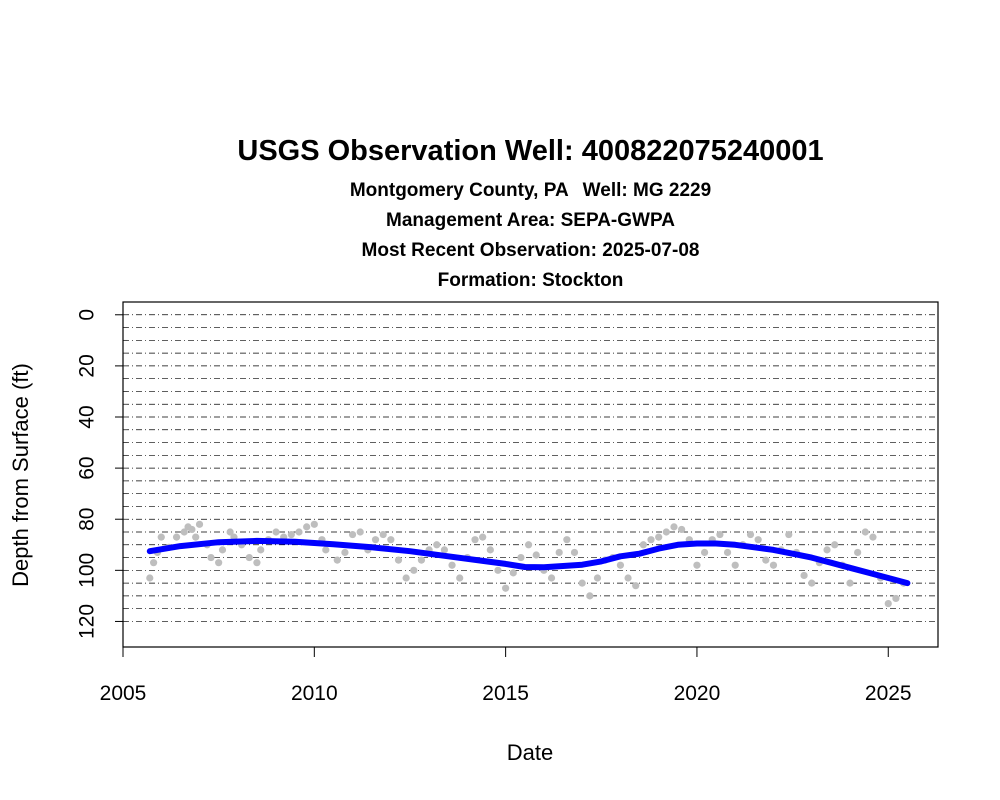 This screenshot has height=800, width=1000. I want to click on chart-title: USGS Observation Well: 400822075240001, so click(530, 151).